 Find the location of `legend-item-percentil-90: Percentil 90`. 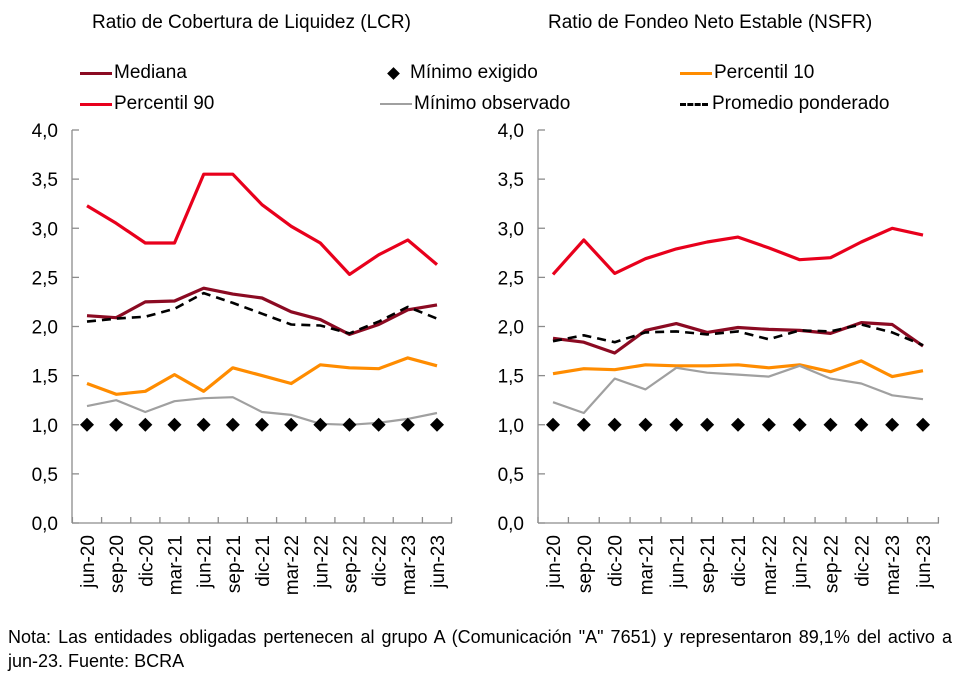

legend-item-percentil-90: Percentil 90 is located at coordinates (147, 104).